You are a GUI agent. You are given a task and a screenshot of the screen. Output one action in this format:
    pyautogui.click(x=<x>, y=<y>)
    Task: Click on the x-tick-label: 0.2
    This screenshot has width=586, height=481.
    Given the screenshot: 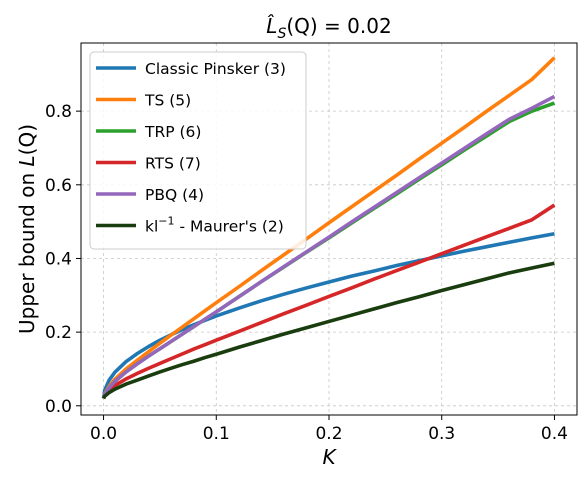 What is the action you would take?
    pyautogui.click(x=328, y=434)
    